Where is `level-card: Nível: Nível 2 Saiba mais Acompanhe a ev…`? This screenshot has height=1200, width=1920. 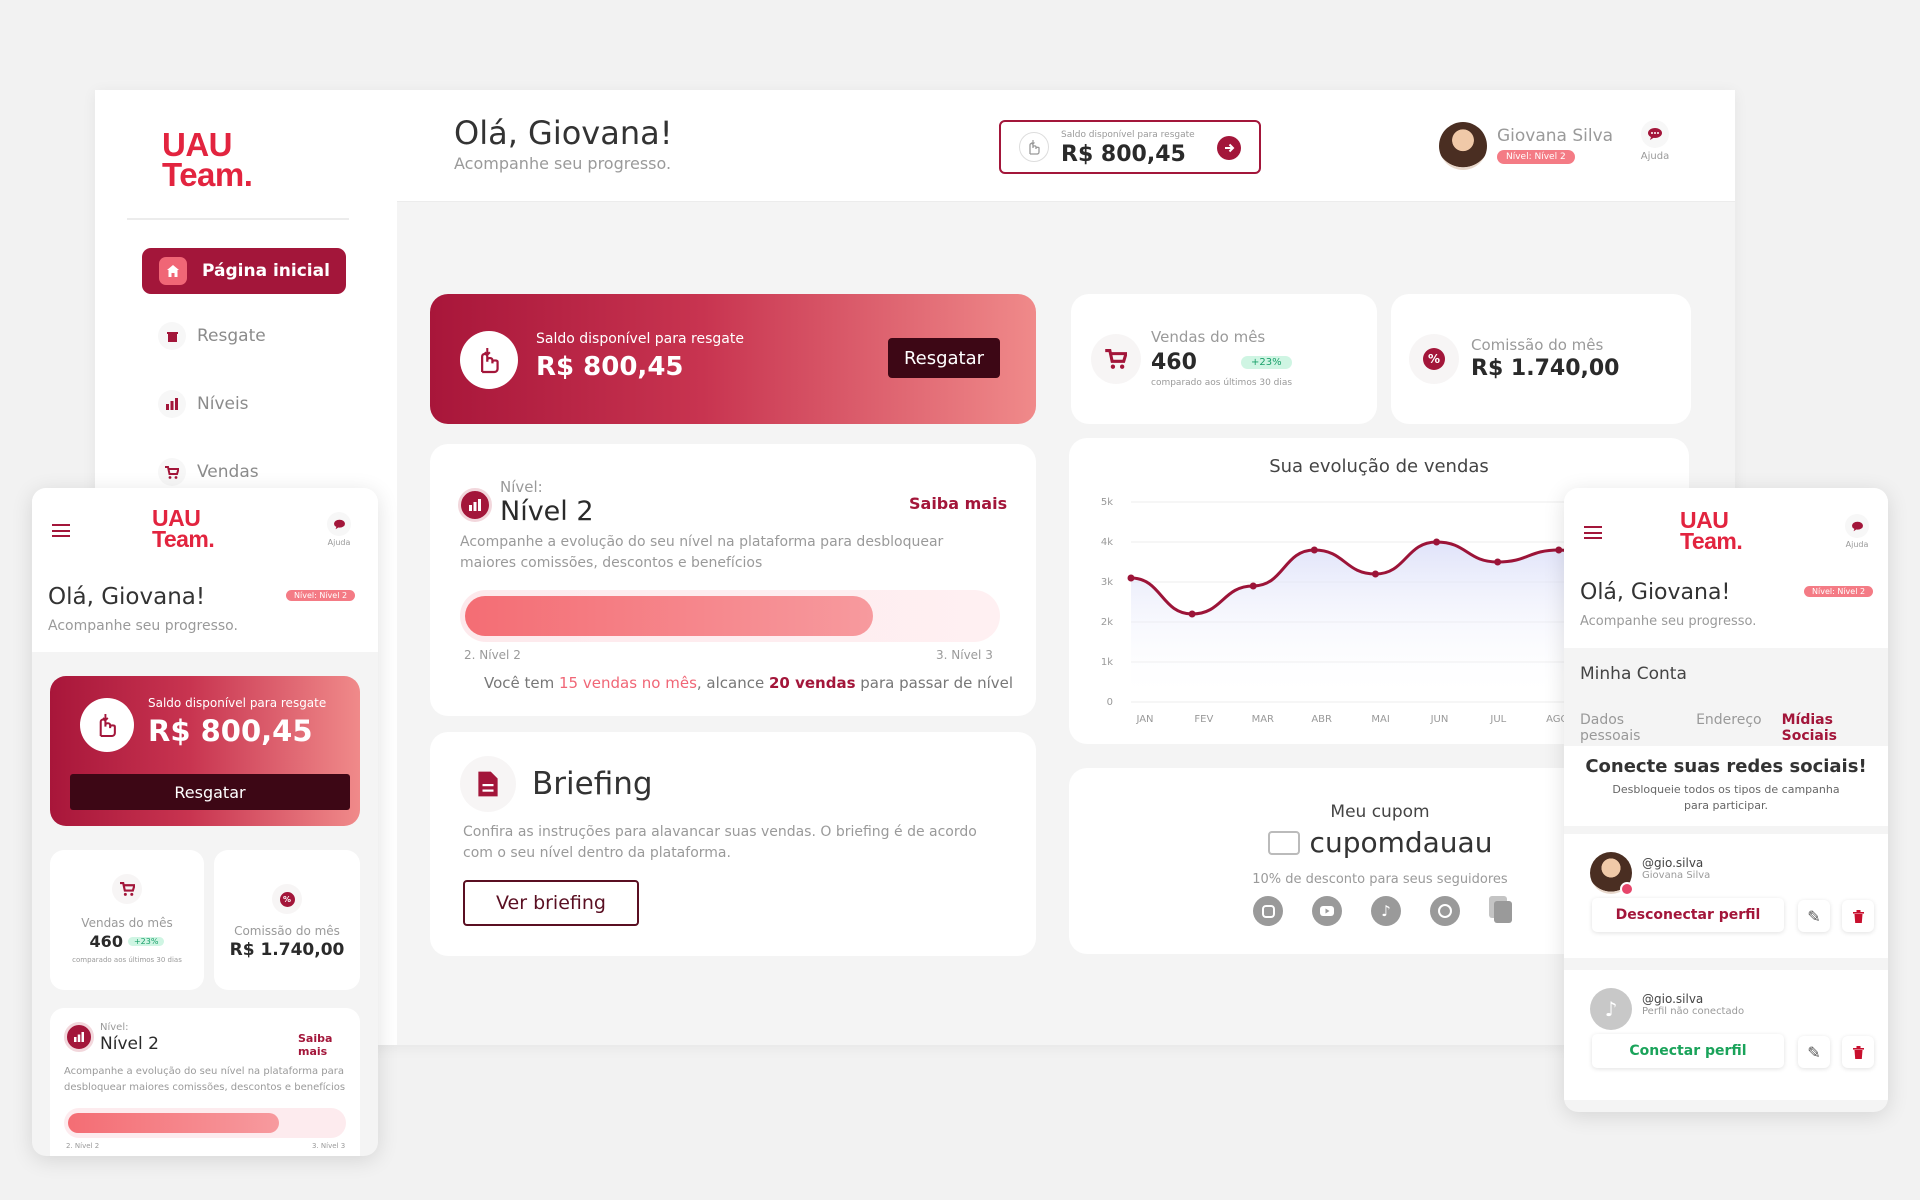 level-card: Nível: Nível 2 Saiba mais Acompanhe a ev… is located at coordinates (733, 580).